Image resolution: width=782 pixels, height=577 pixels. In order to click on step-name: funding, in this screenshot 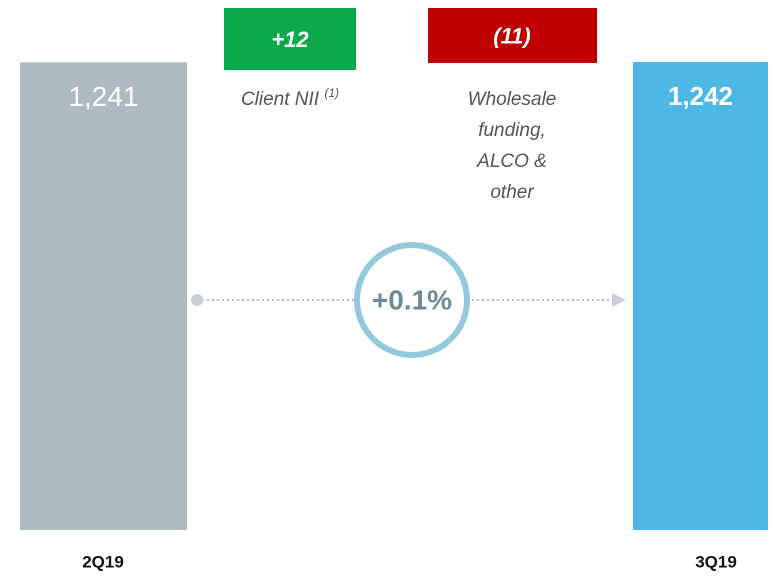, I will do `click(512, 130)`.